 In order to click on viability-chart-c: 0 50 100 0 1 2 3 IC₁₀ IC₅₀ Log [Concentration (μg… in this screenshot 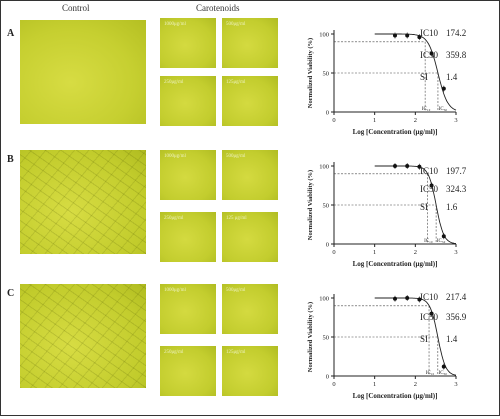, I will do `click(398, 346)`.